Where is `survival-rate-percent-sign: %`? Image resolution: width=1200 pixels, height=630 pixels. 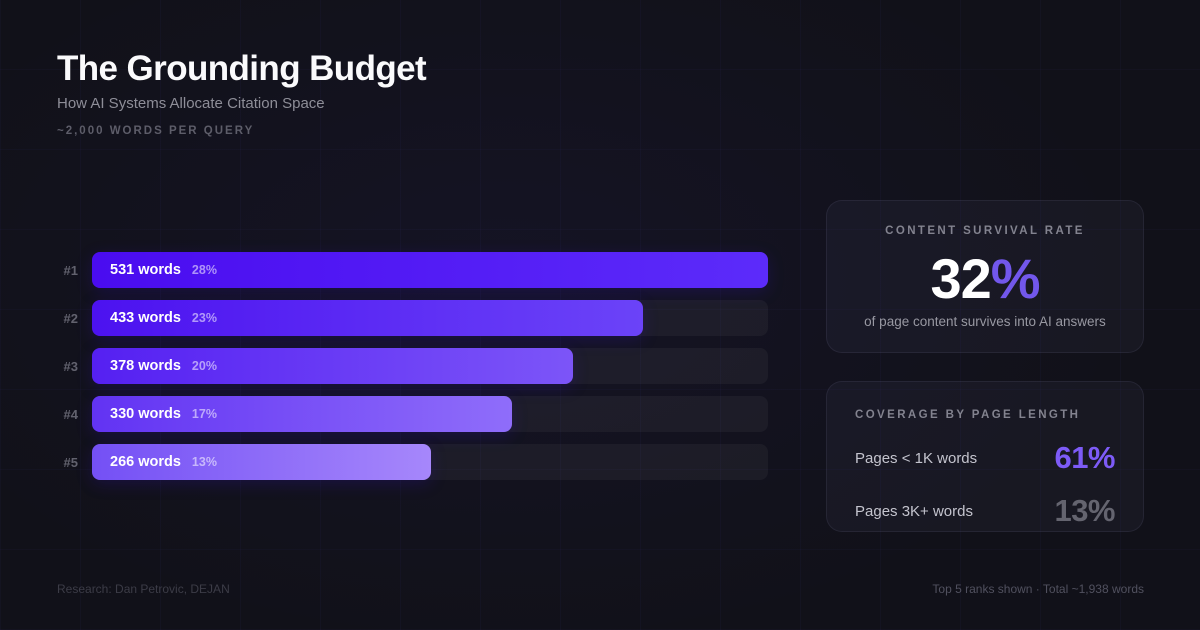
survival-rate-percent-sign: % is located at coordinates (1015, 278).